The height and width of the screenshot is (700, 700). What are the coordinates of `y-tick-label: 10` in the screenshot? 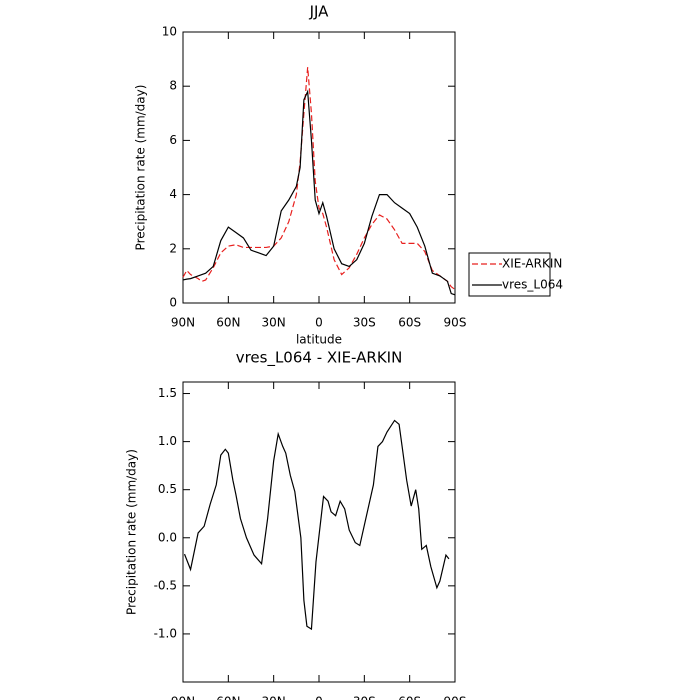 It's located at (169, 32).